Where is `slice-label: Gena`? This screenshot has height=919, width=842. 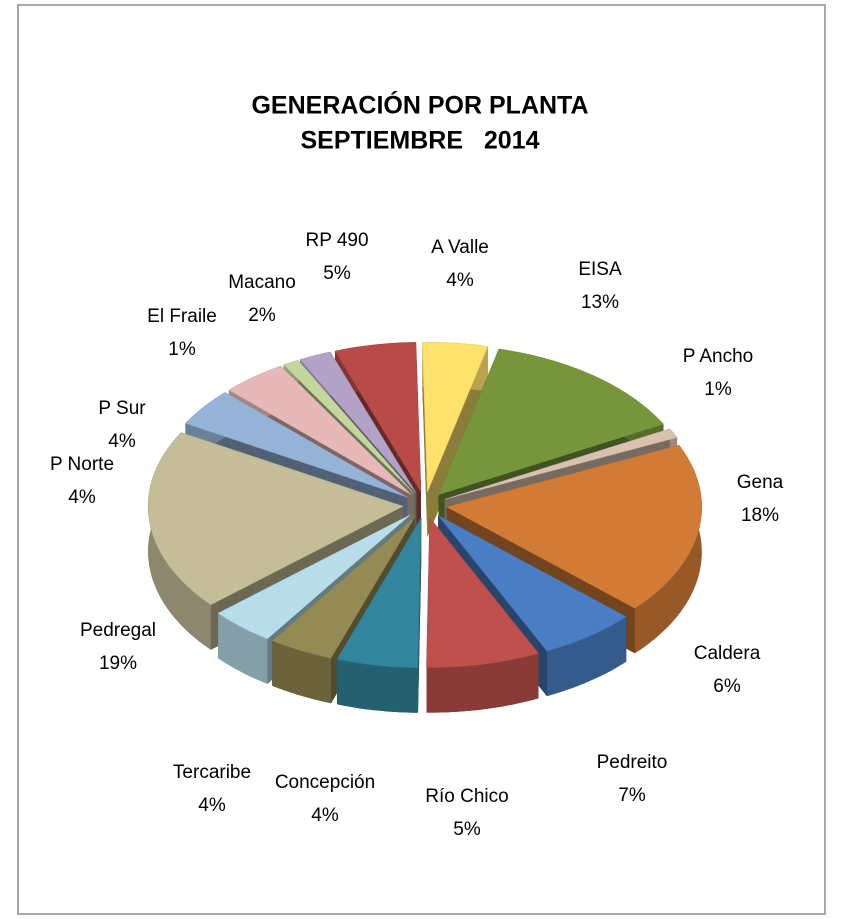
slice-label: Gena is located at coordinates (760, 482).